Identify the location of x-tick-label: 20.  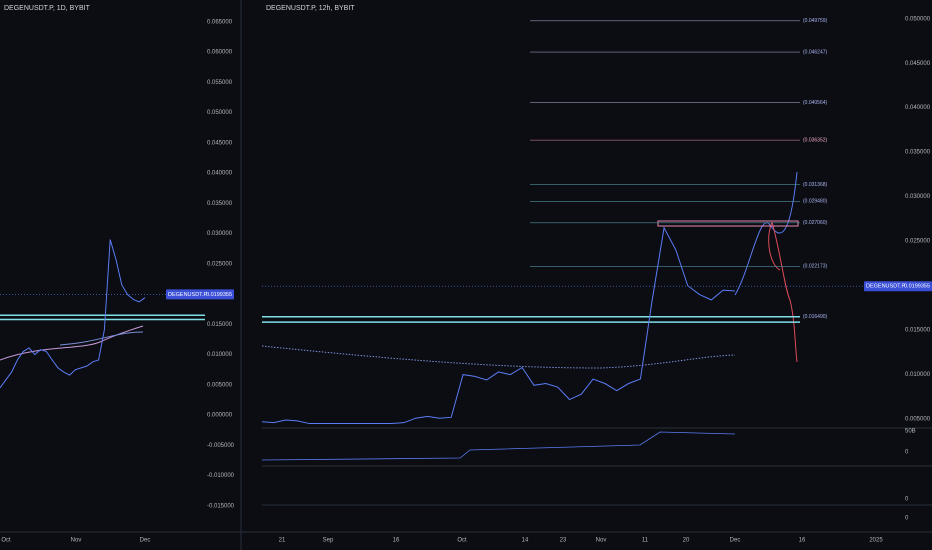
(686, 541).